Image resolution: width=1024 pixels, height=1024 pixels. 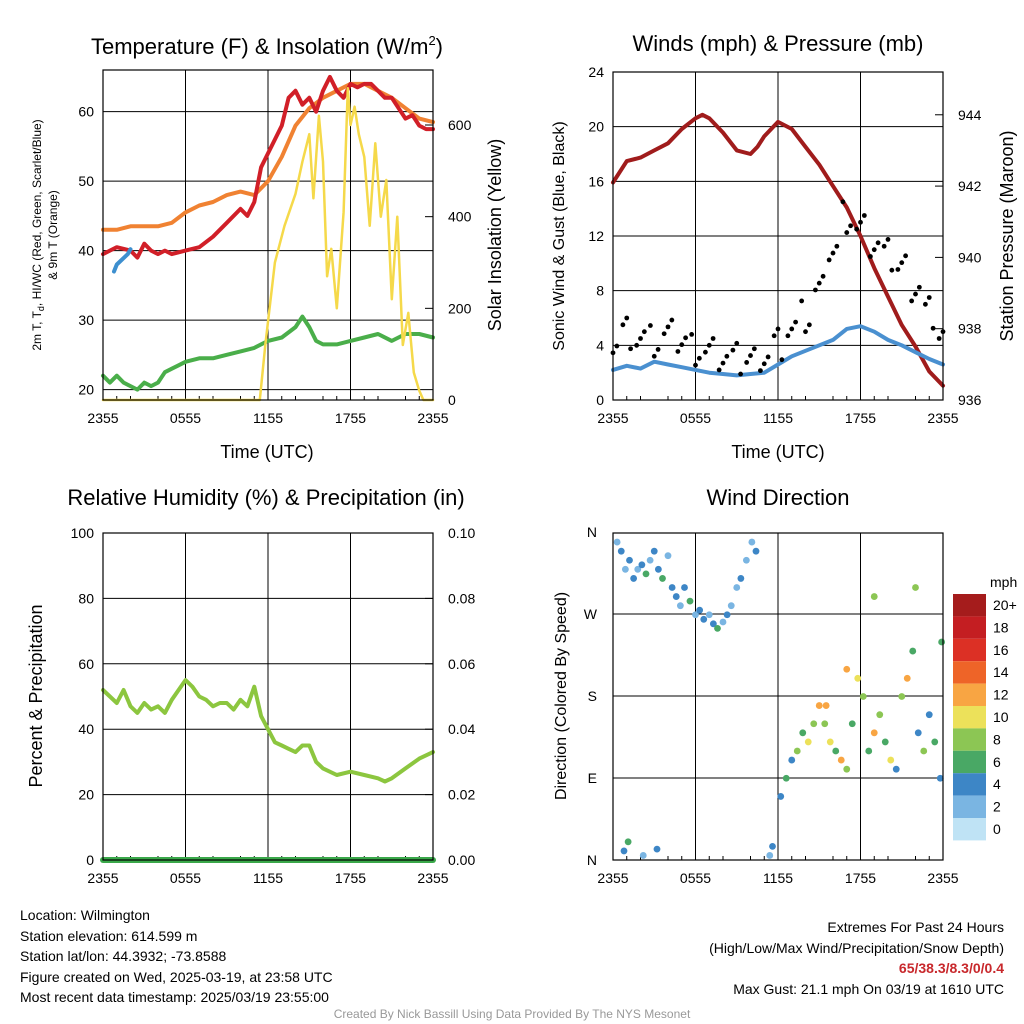 I want to click on temp-ylabel-right: Solar Insolation (Yellow), so click(x=495, y=235).